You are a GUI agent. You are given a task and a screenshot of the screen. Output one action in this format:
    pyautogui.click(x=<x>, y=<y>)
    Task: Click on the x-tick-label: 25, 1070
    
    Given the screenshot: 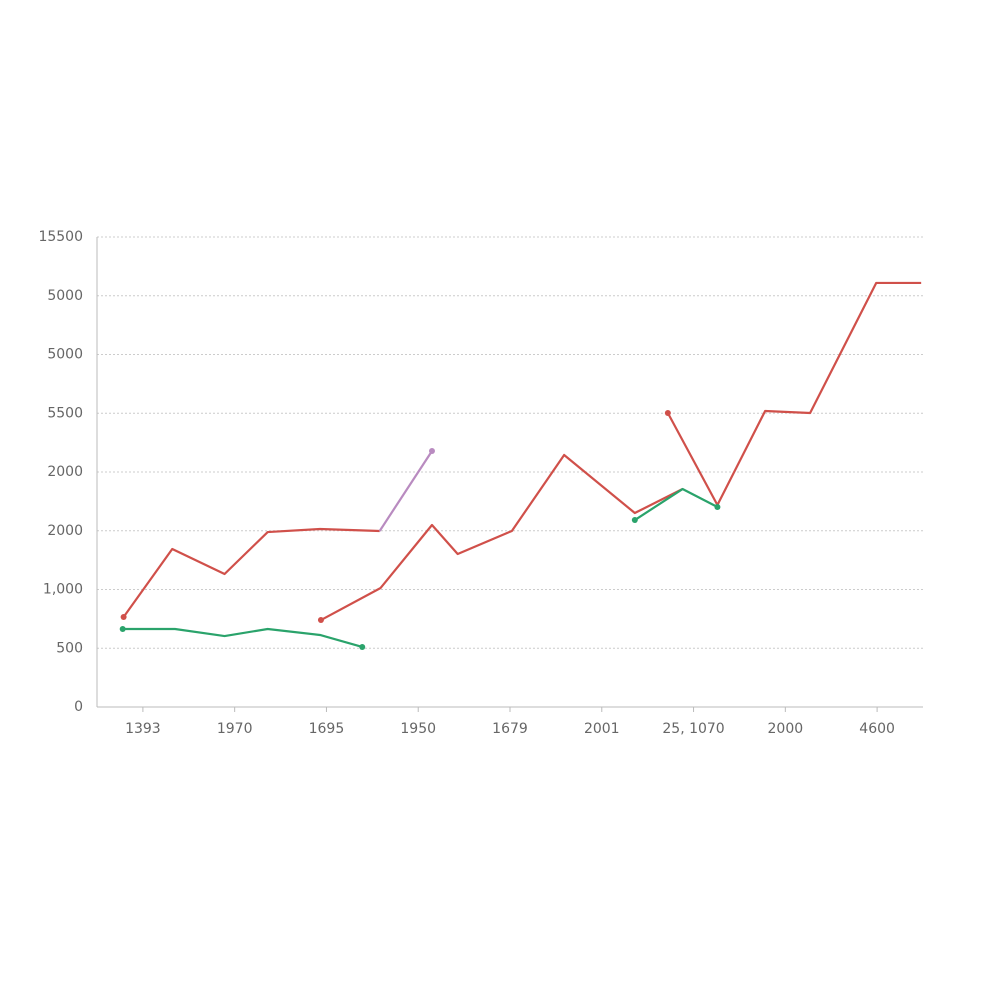 What is the action you would take?
    pyautogui.click(x=693, y=729)
    